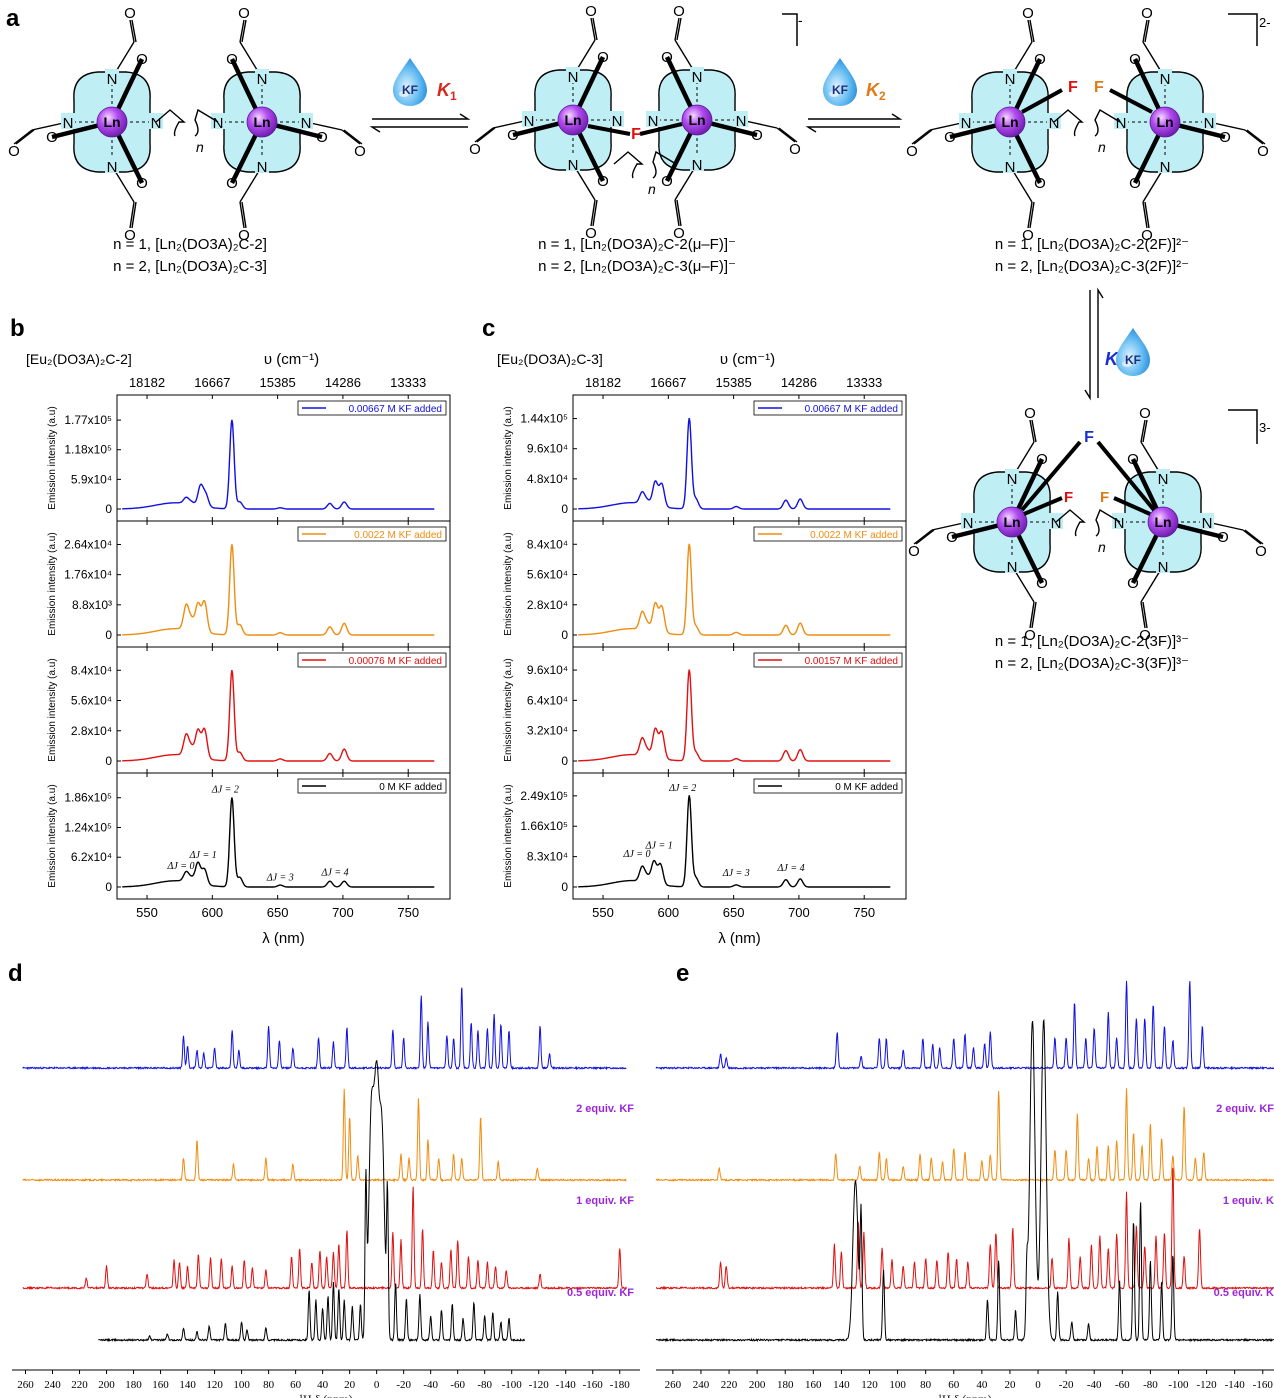  What do you see at coordinates (1178, 1385) in the screenshot?
I see `x-tick-label: -100` at bounding box center [1178, 1385].